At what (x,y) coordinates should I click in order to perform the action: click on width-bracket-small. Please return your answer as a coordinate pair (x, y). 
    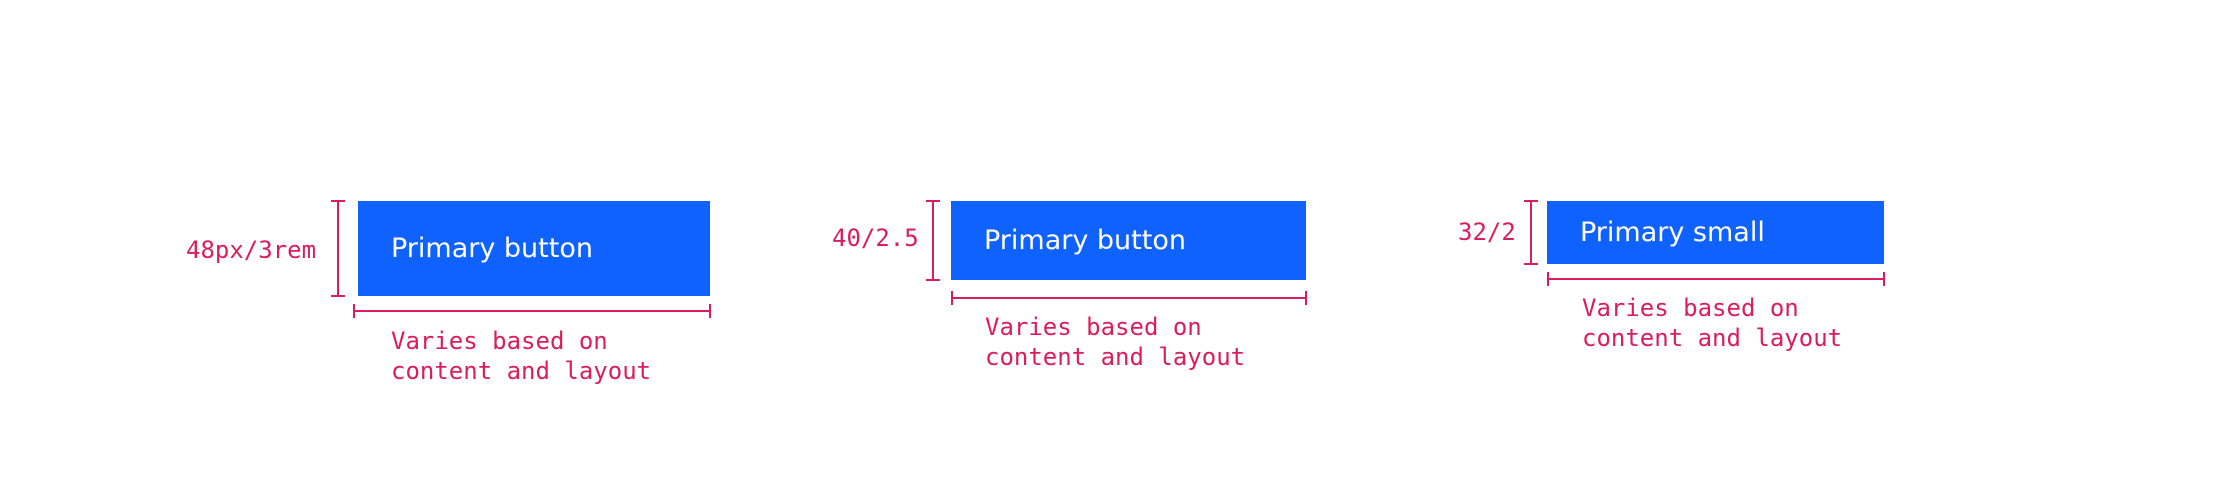
    Looking at the image, I should click on (1716, 279).